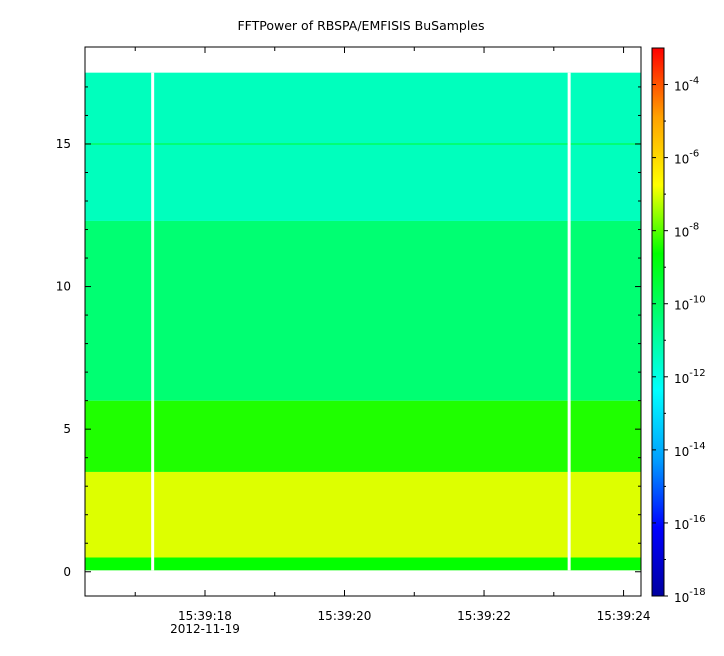 This screenshot has width=724, height=656. What do you see at coordinates (658, 322) in the screenshot?
I see `colorbar-gradient` at bounding box center [658, 322].